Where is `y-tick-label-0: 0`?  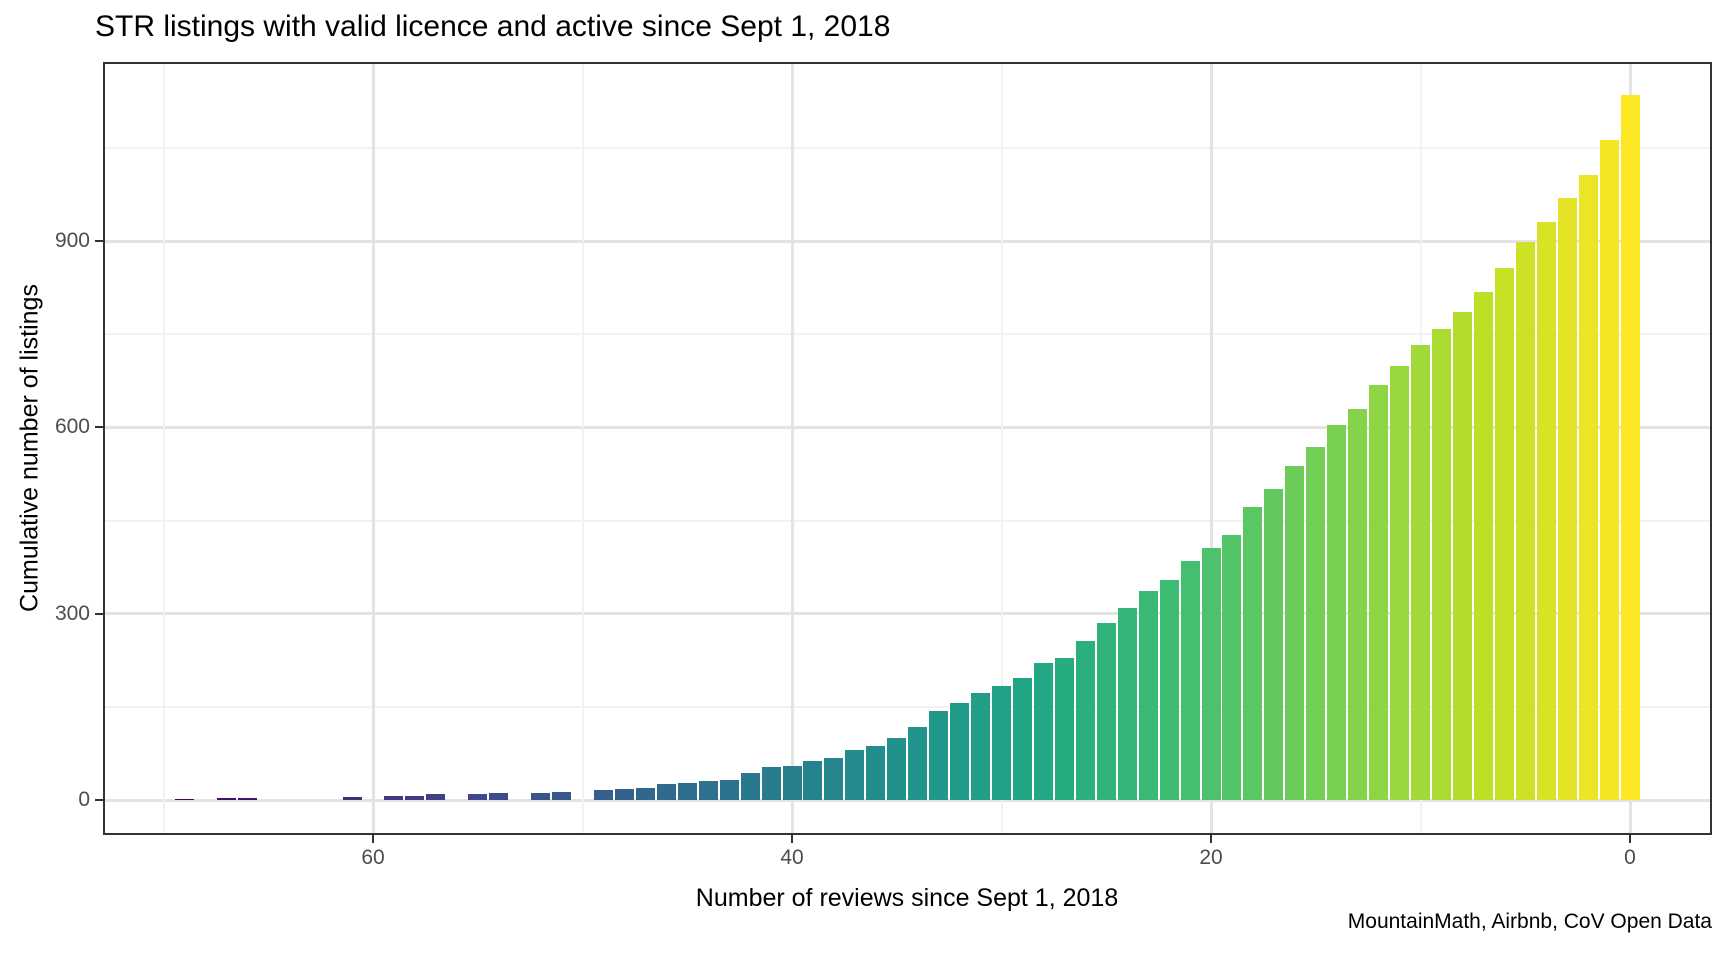
y-tick-label-0: 0 is located at coordinates (84, 799).